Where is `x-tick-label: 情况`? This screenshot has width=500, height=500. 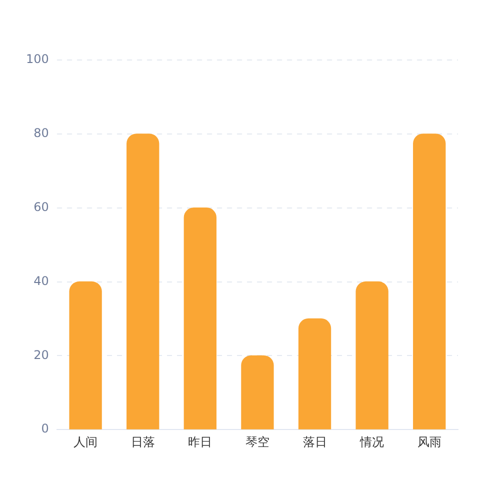 x-tick-label: 情况 is located at coordinates (371, 441).